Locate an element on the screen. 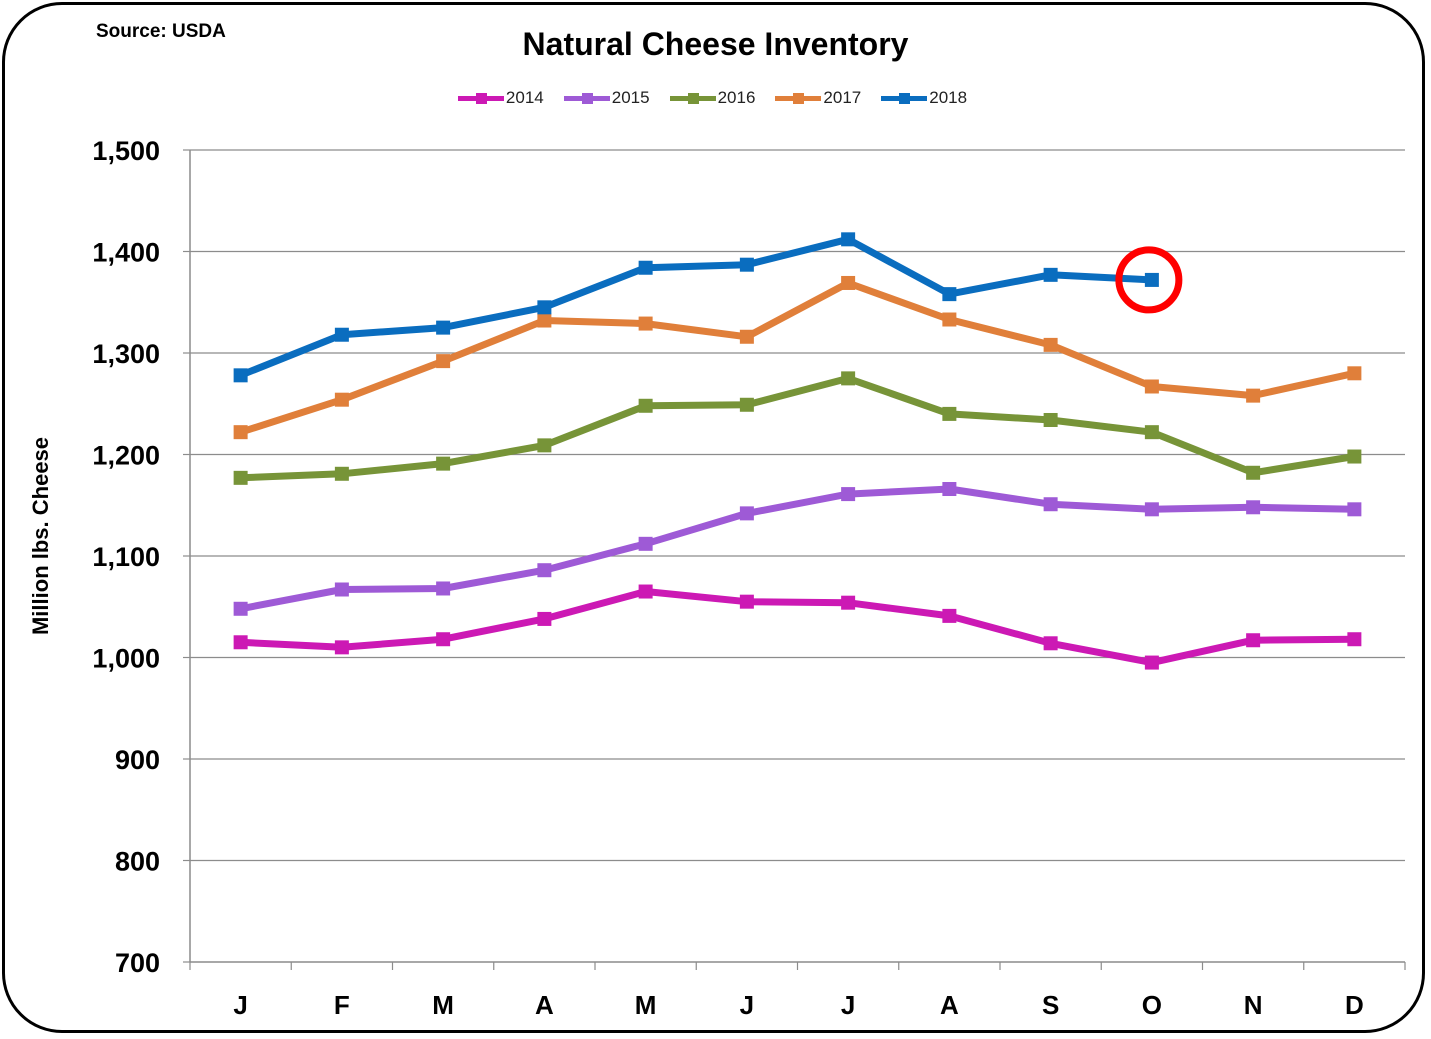 The width and height of the screenshot is (1431, 1039). legend-item-2017: 2017 is located at coordinates (821, 98).